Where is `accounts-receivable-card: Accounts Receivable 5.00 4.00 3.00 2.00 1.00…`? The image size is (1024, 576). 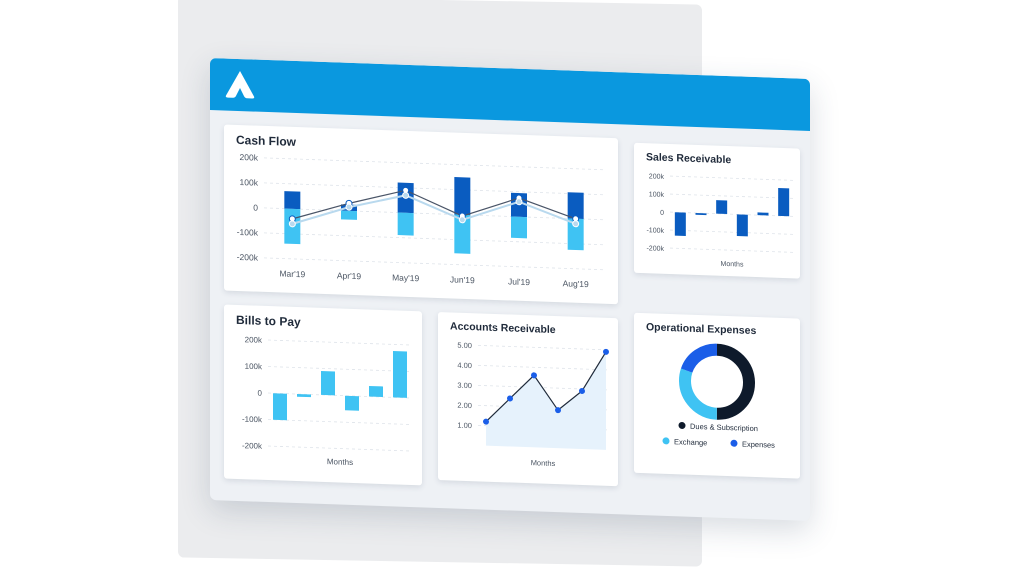
accounts-receivable-card: Accounts Receivable 5.00 4.00 3.00 2.00 1.00… is located at coordinates (528, 399).